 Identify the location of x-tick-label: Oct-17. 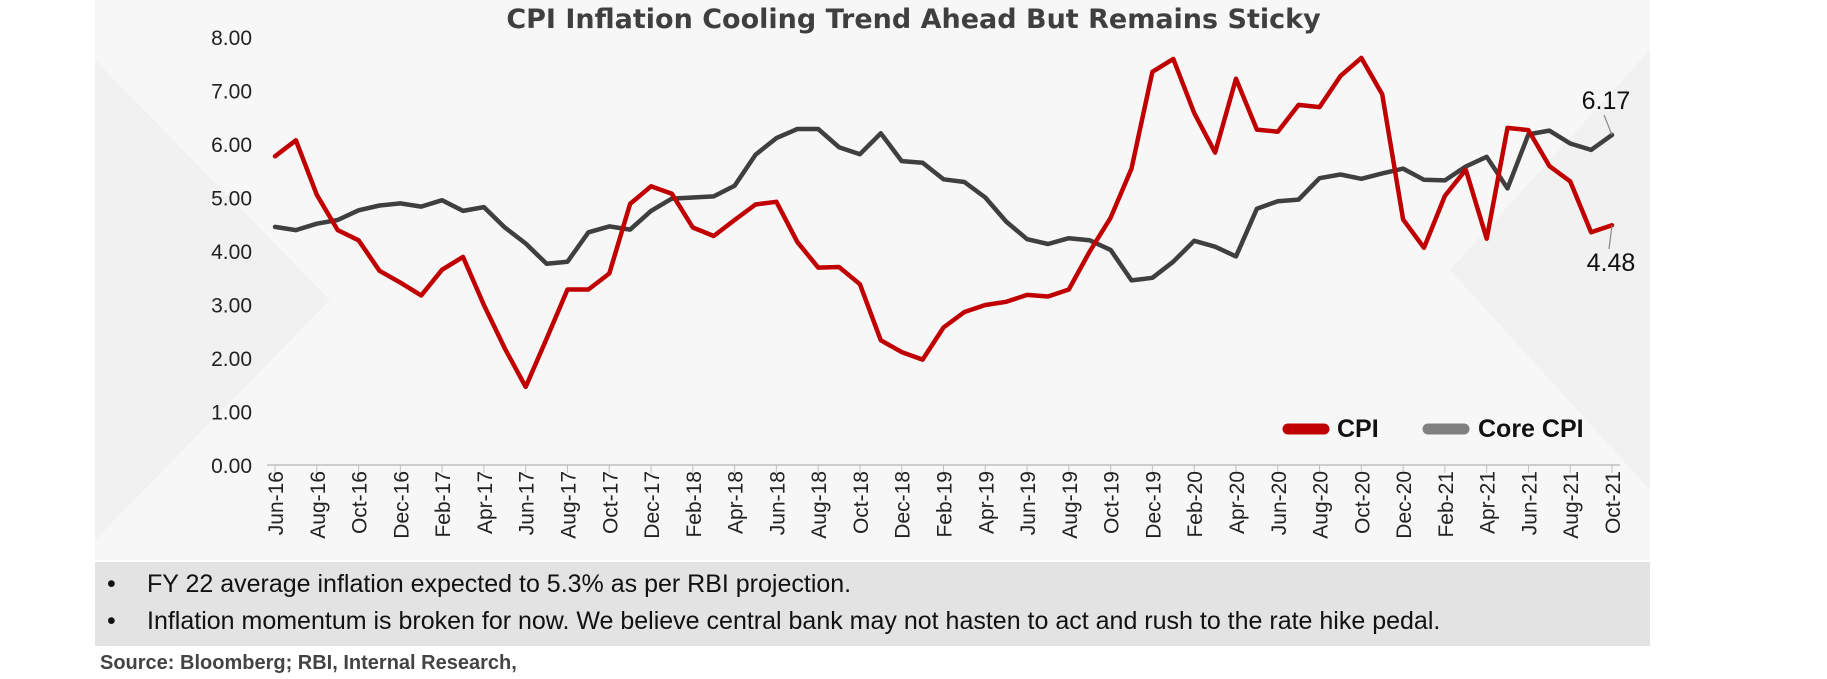
(610, 502).